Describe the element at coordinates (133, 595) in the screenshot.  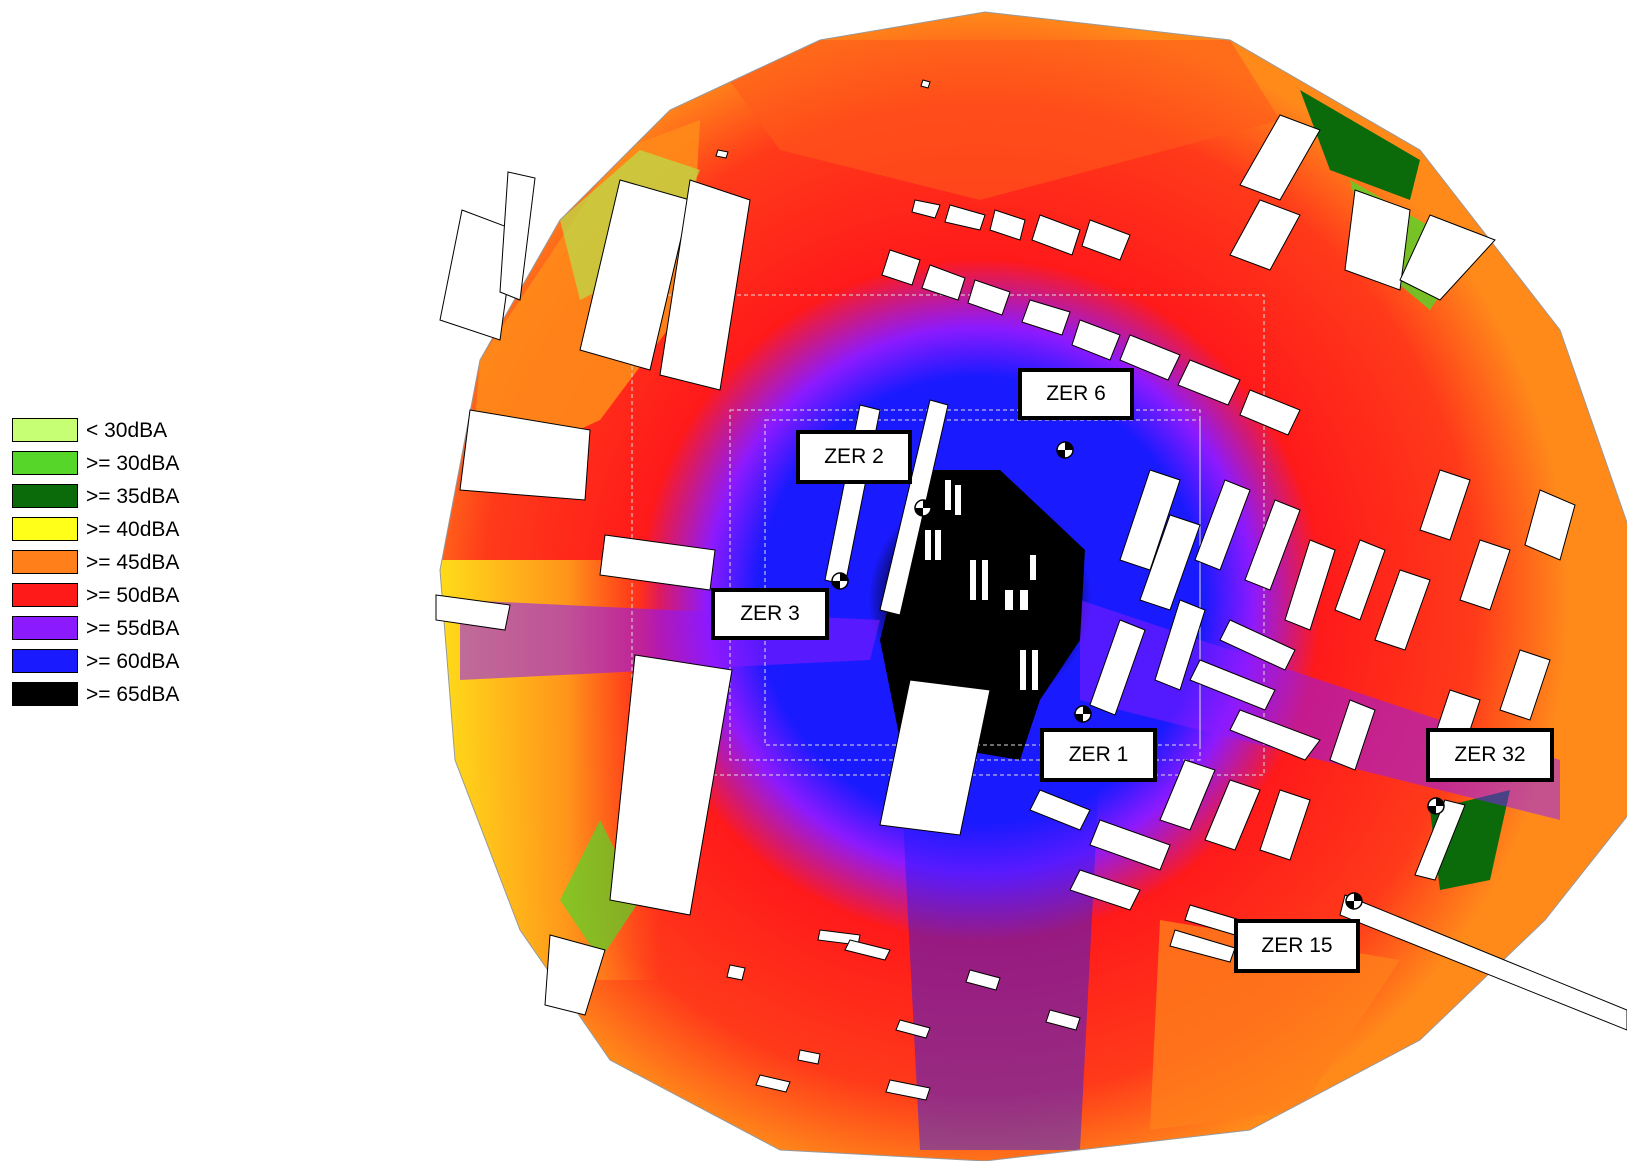
I see `legend-label: >= 50dBA` at that location.